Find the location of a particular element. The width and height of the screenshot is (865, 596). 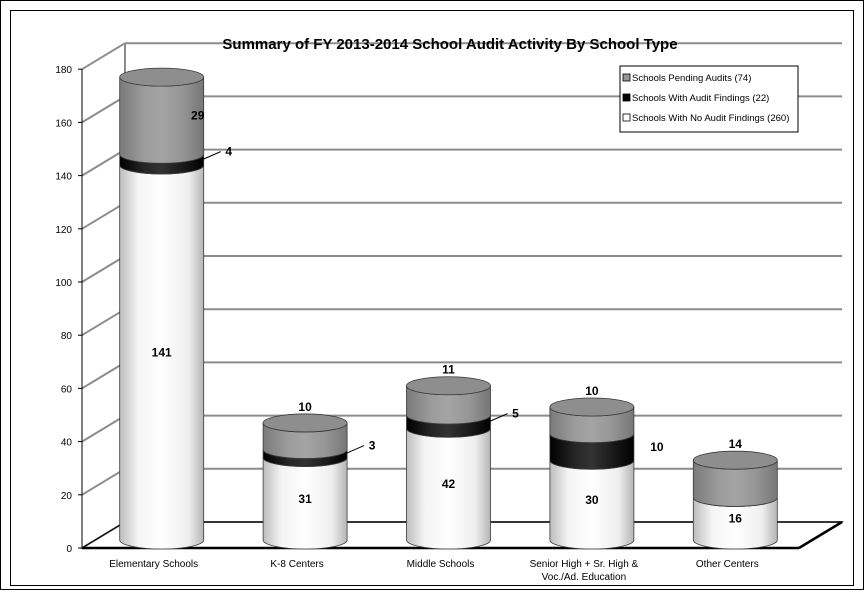

y-tick-label: 0 is located at coordinates (69, 549).